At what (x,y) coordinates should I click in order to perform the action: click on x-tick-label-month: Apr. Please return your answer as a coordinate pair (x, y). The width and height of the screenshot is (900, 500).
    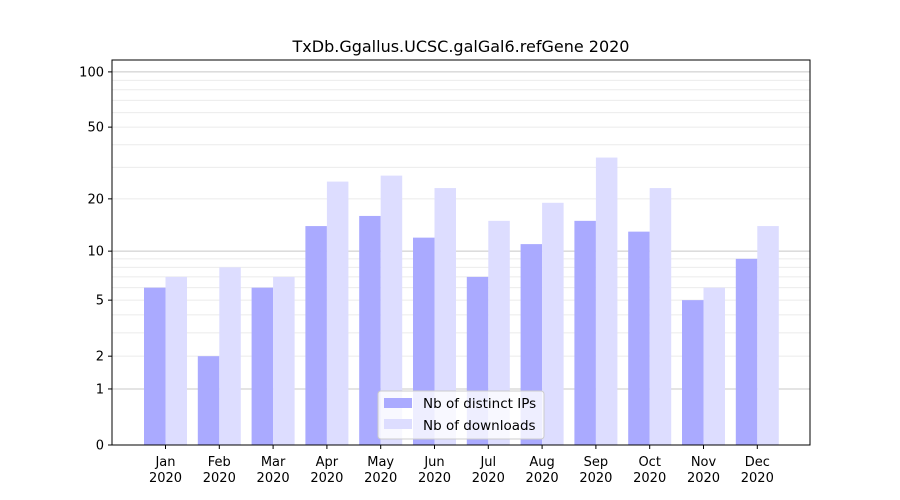
    Looking at the image, I should click on (327, 462).